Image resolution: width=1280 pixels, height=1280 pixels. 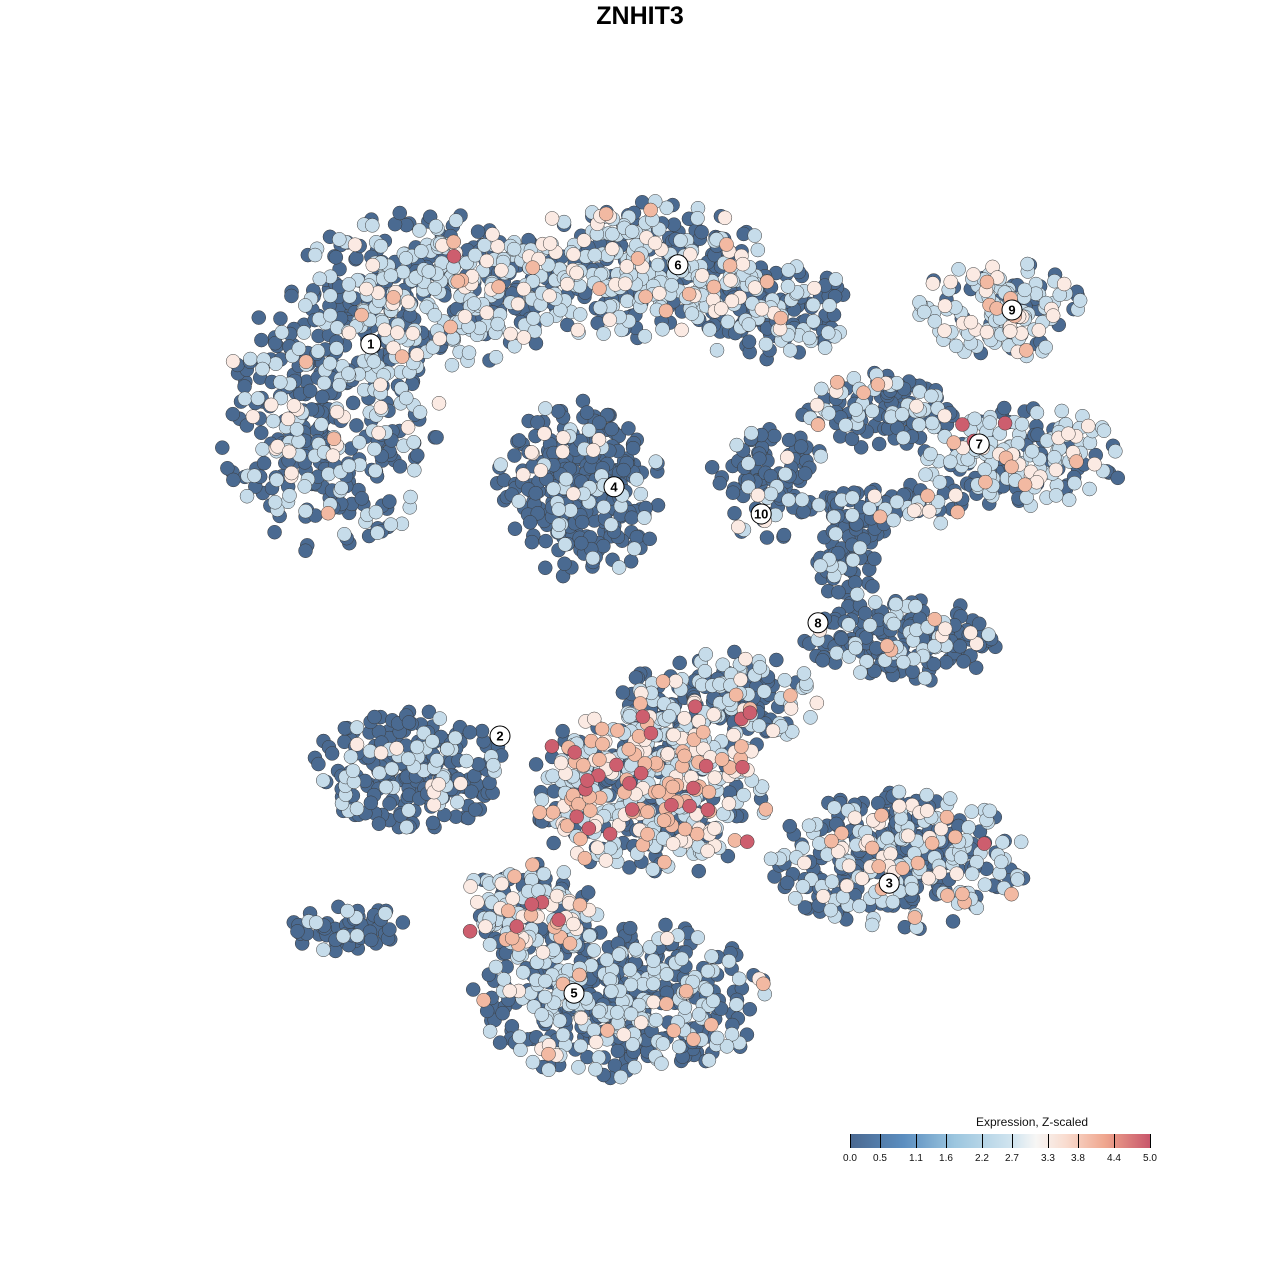 I want to click on cluster-label-text: 2, so click(x=499, y=736).